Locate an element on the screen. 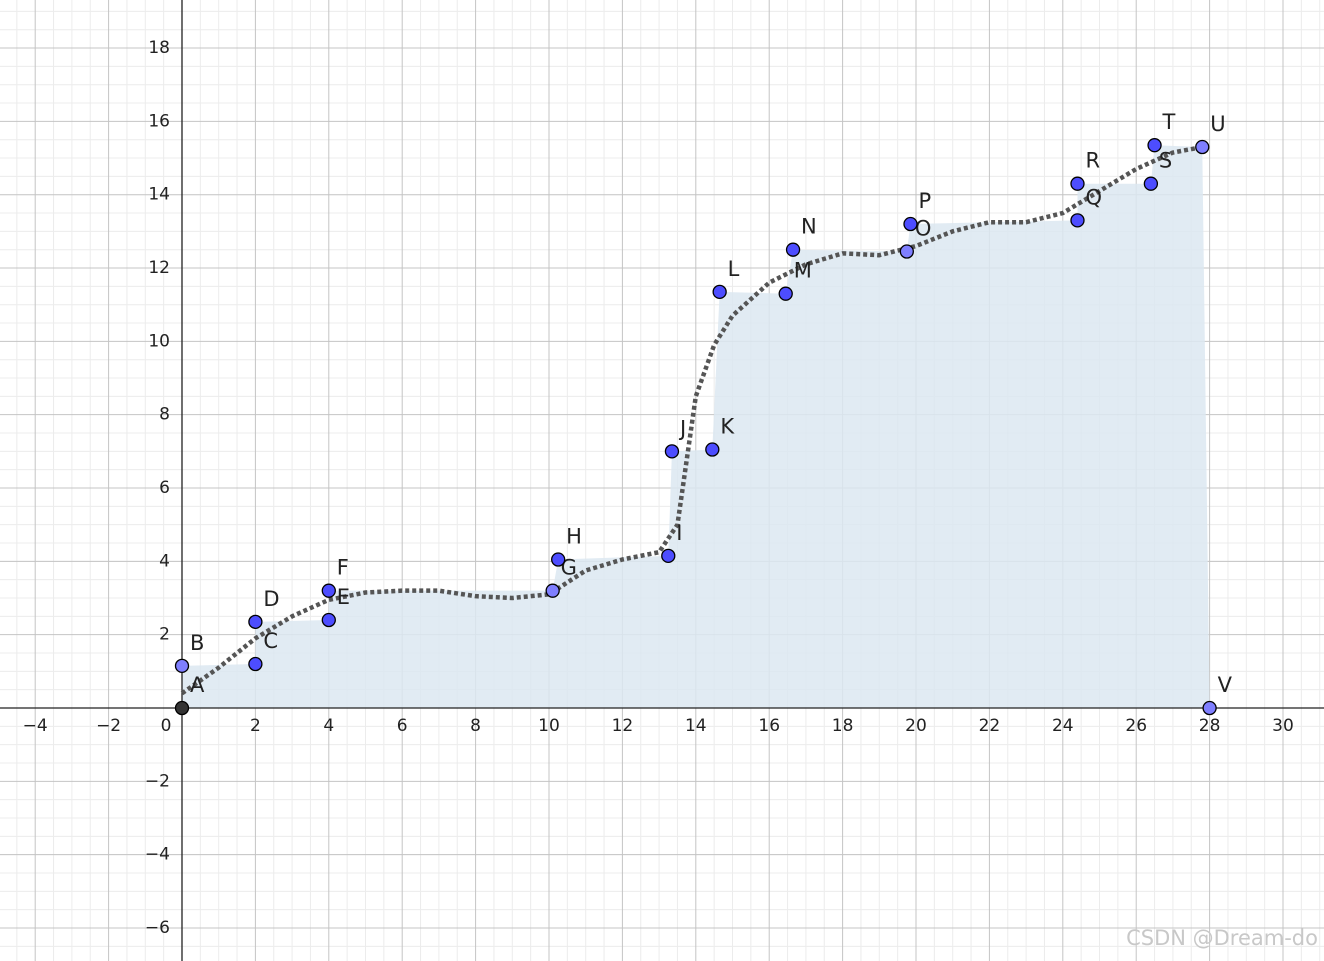 This screenshot has width=1324, height=961. y-tick-label: 10 is located at coordinates (159, 341).